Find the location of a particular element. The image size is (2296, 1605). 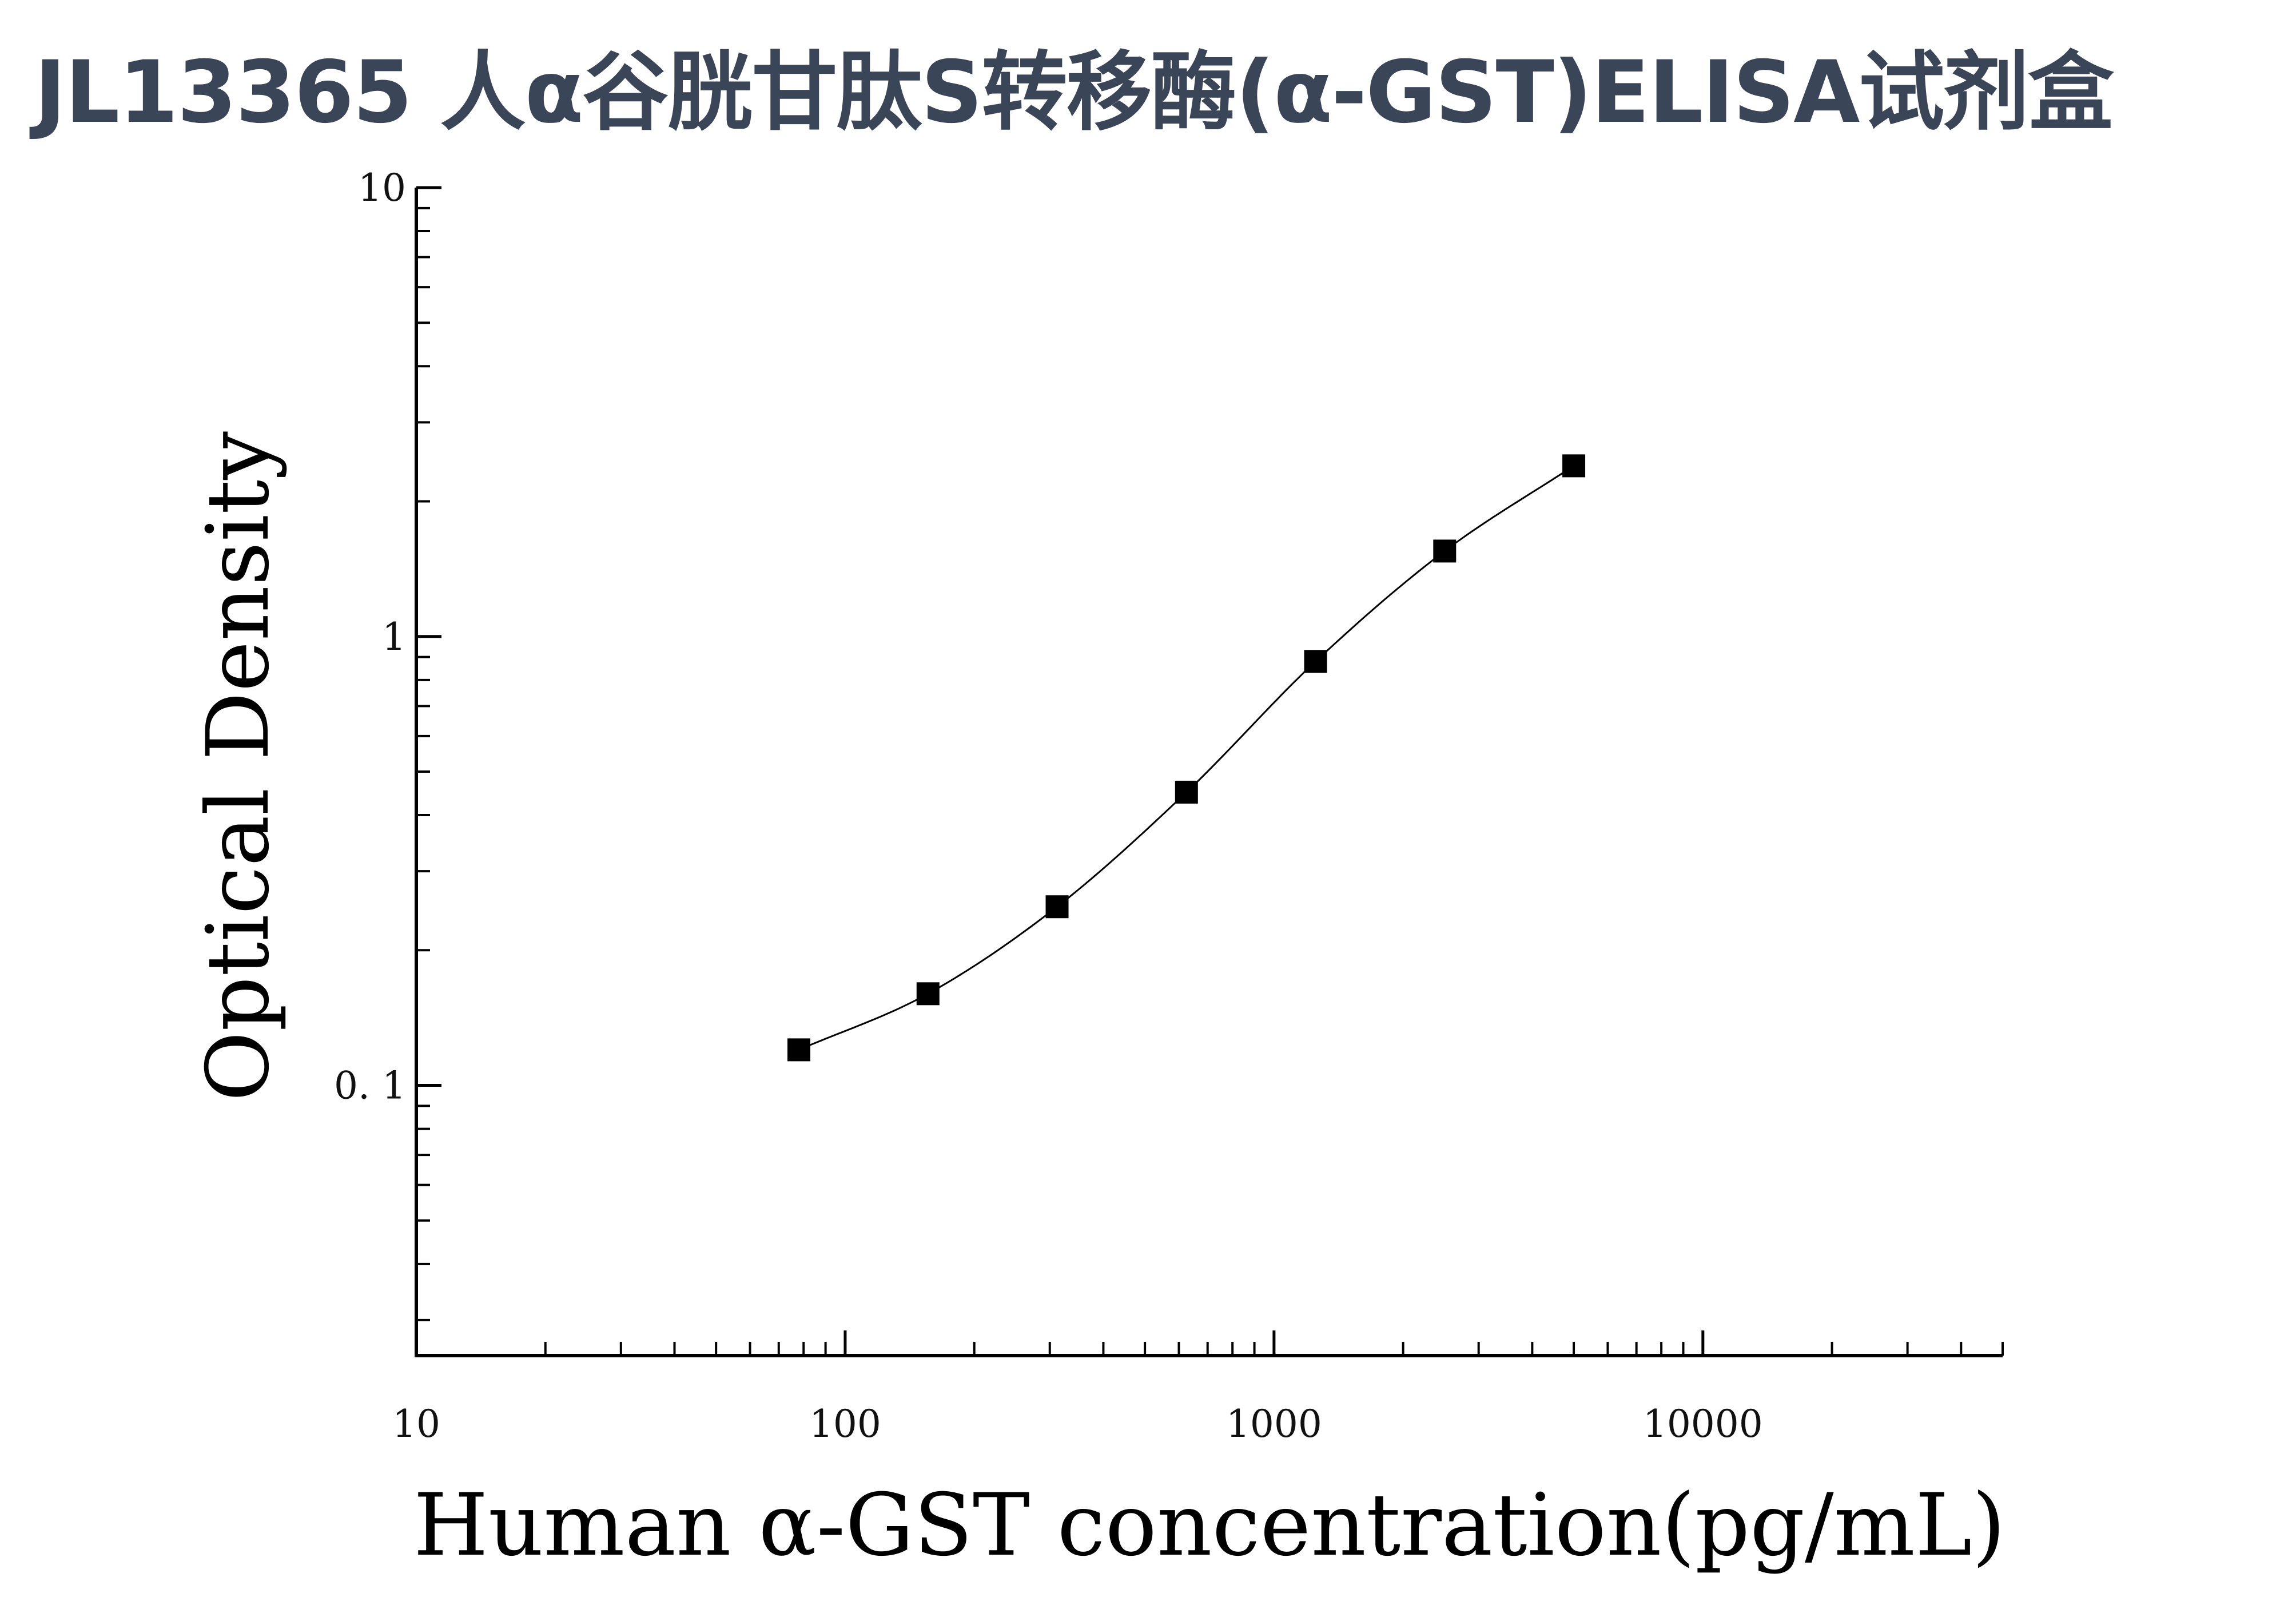

y-tick-label: 0. 1 is located at coordinates (370, 1086).